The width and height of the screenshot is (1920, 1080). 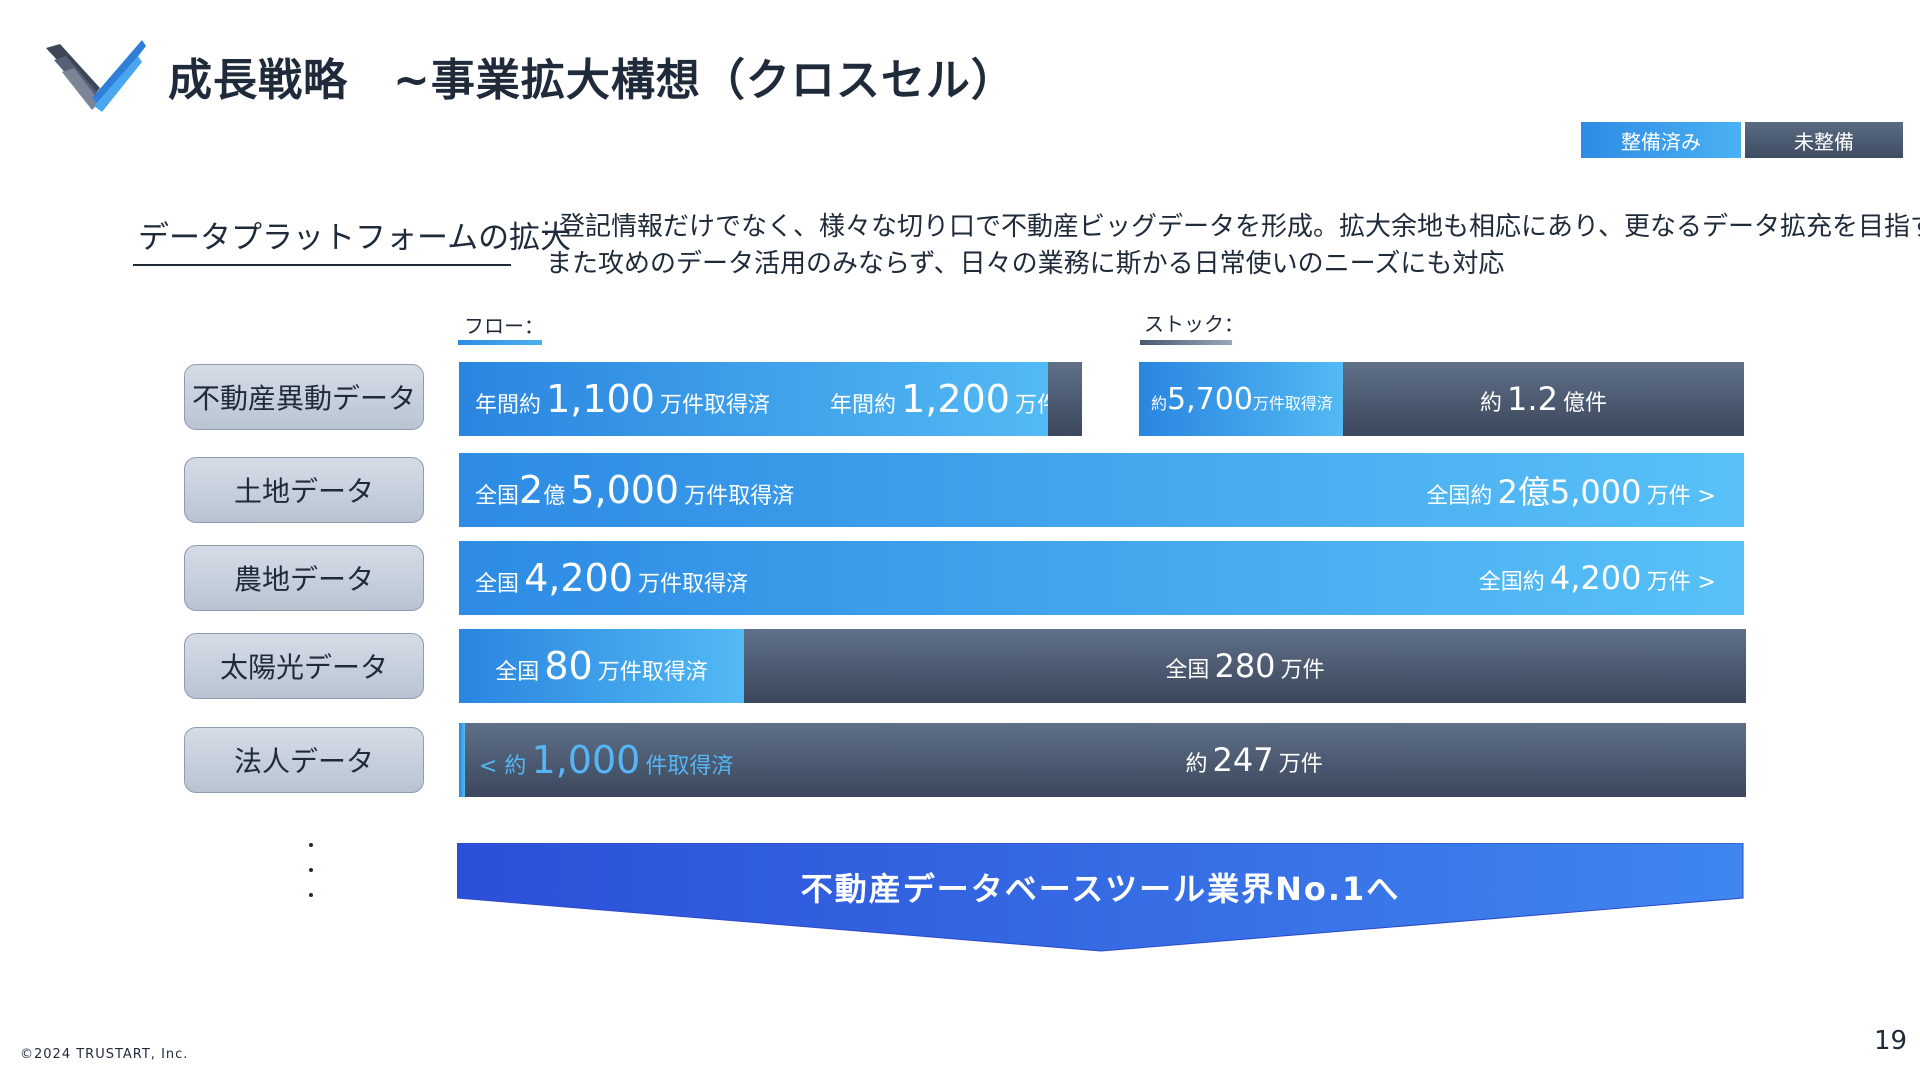 I want to click on flow-total-text: 年間約 1,200 万件>, so click(x=939, y=399).